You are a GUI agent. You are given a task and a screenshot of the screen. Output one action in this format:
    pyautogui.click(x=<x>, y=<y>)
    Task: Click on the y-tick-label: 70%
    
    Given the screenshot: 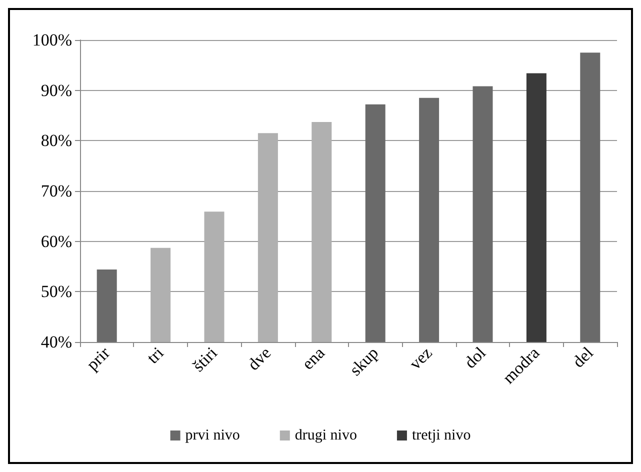 What is the action you would take?
    pyautogui.click(x=56, y=191)
    